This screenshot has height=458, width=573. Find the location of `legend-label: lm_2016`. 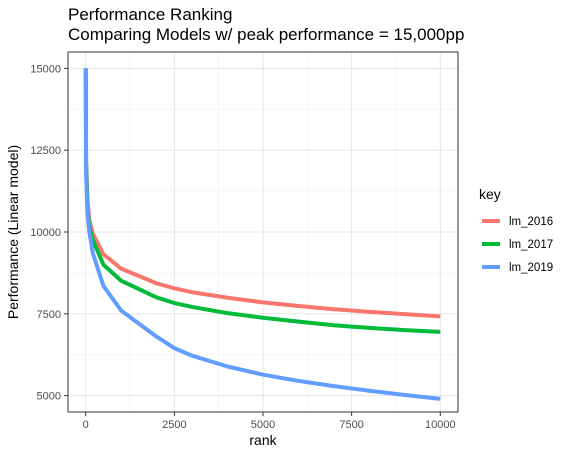

legend-label: lm_2016 is located at coordinates (531, 222).